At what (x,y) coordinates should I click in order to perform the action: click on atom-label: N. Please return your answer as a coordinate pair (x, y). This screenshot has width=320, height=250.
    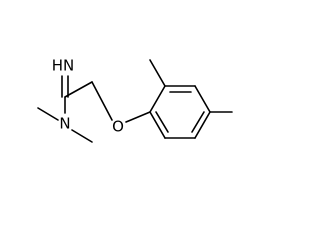
    Looking at the image, I should click on (64, 124).